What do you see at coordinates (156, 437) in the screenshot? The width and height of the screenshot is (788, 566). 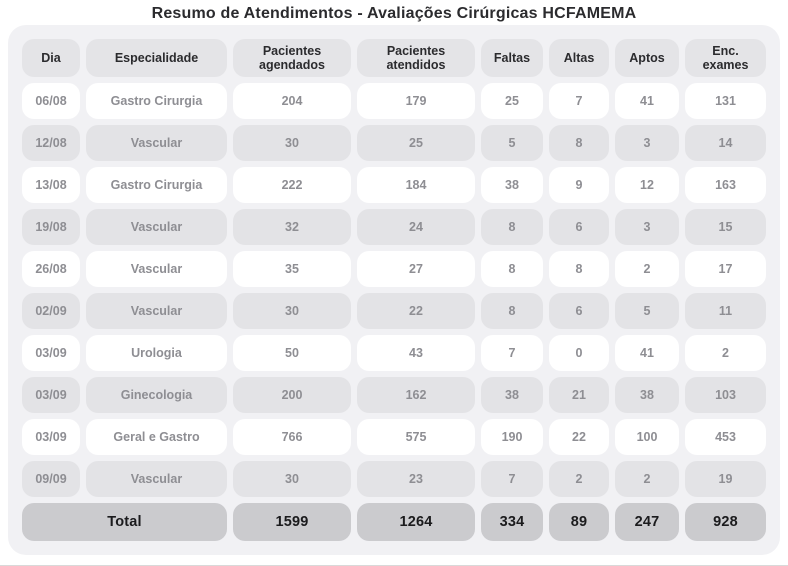 I see `specialty-cell: Geral e Gastro` at bounding box center [156, 437].